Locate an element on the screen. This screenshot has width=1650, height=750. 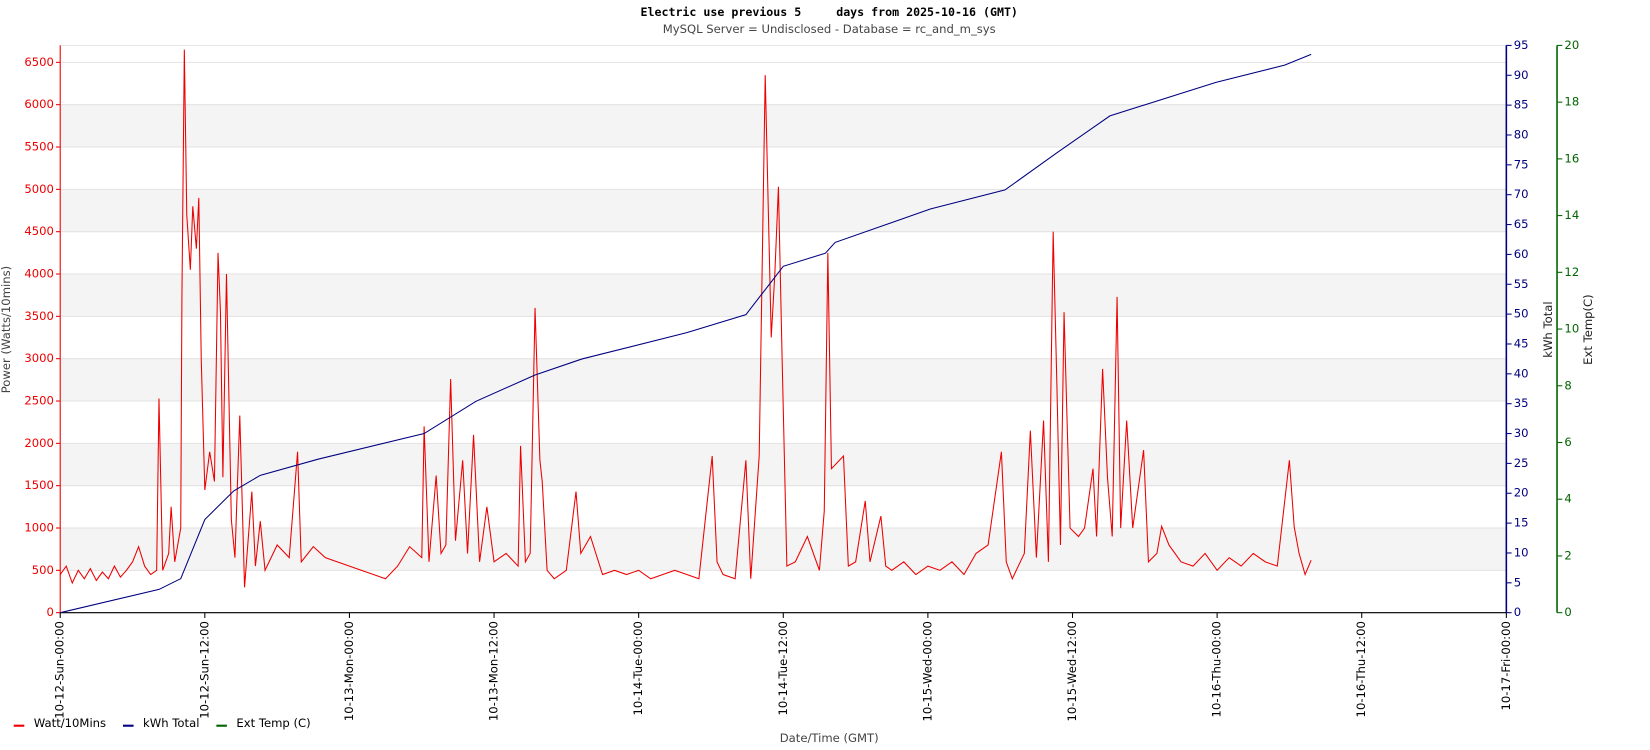
y-tick-label: 2500 is located at coordinates (39, 401).